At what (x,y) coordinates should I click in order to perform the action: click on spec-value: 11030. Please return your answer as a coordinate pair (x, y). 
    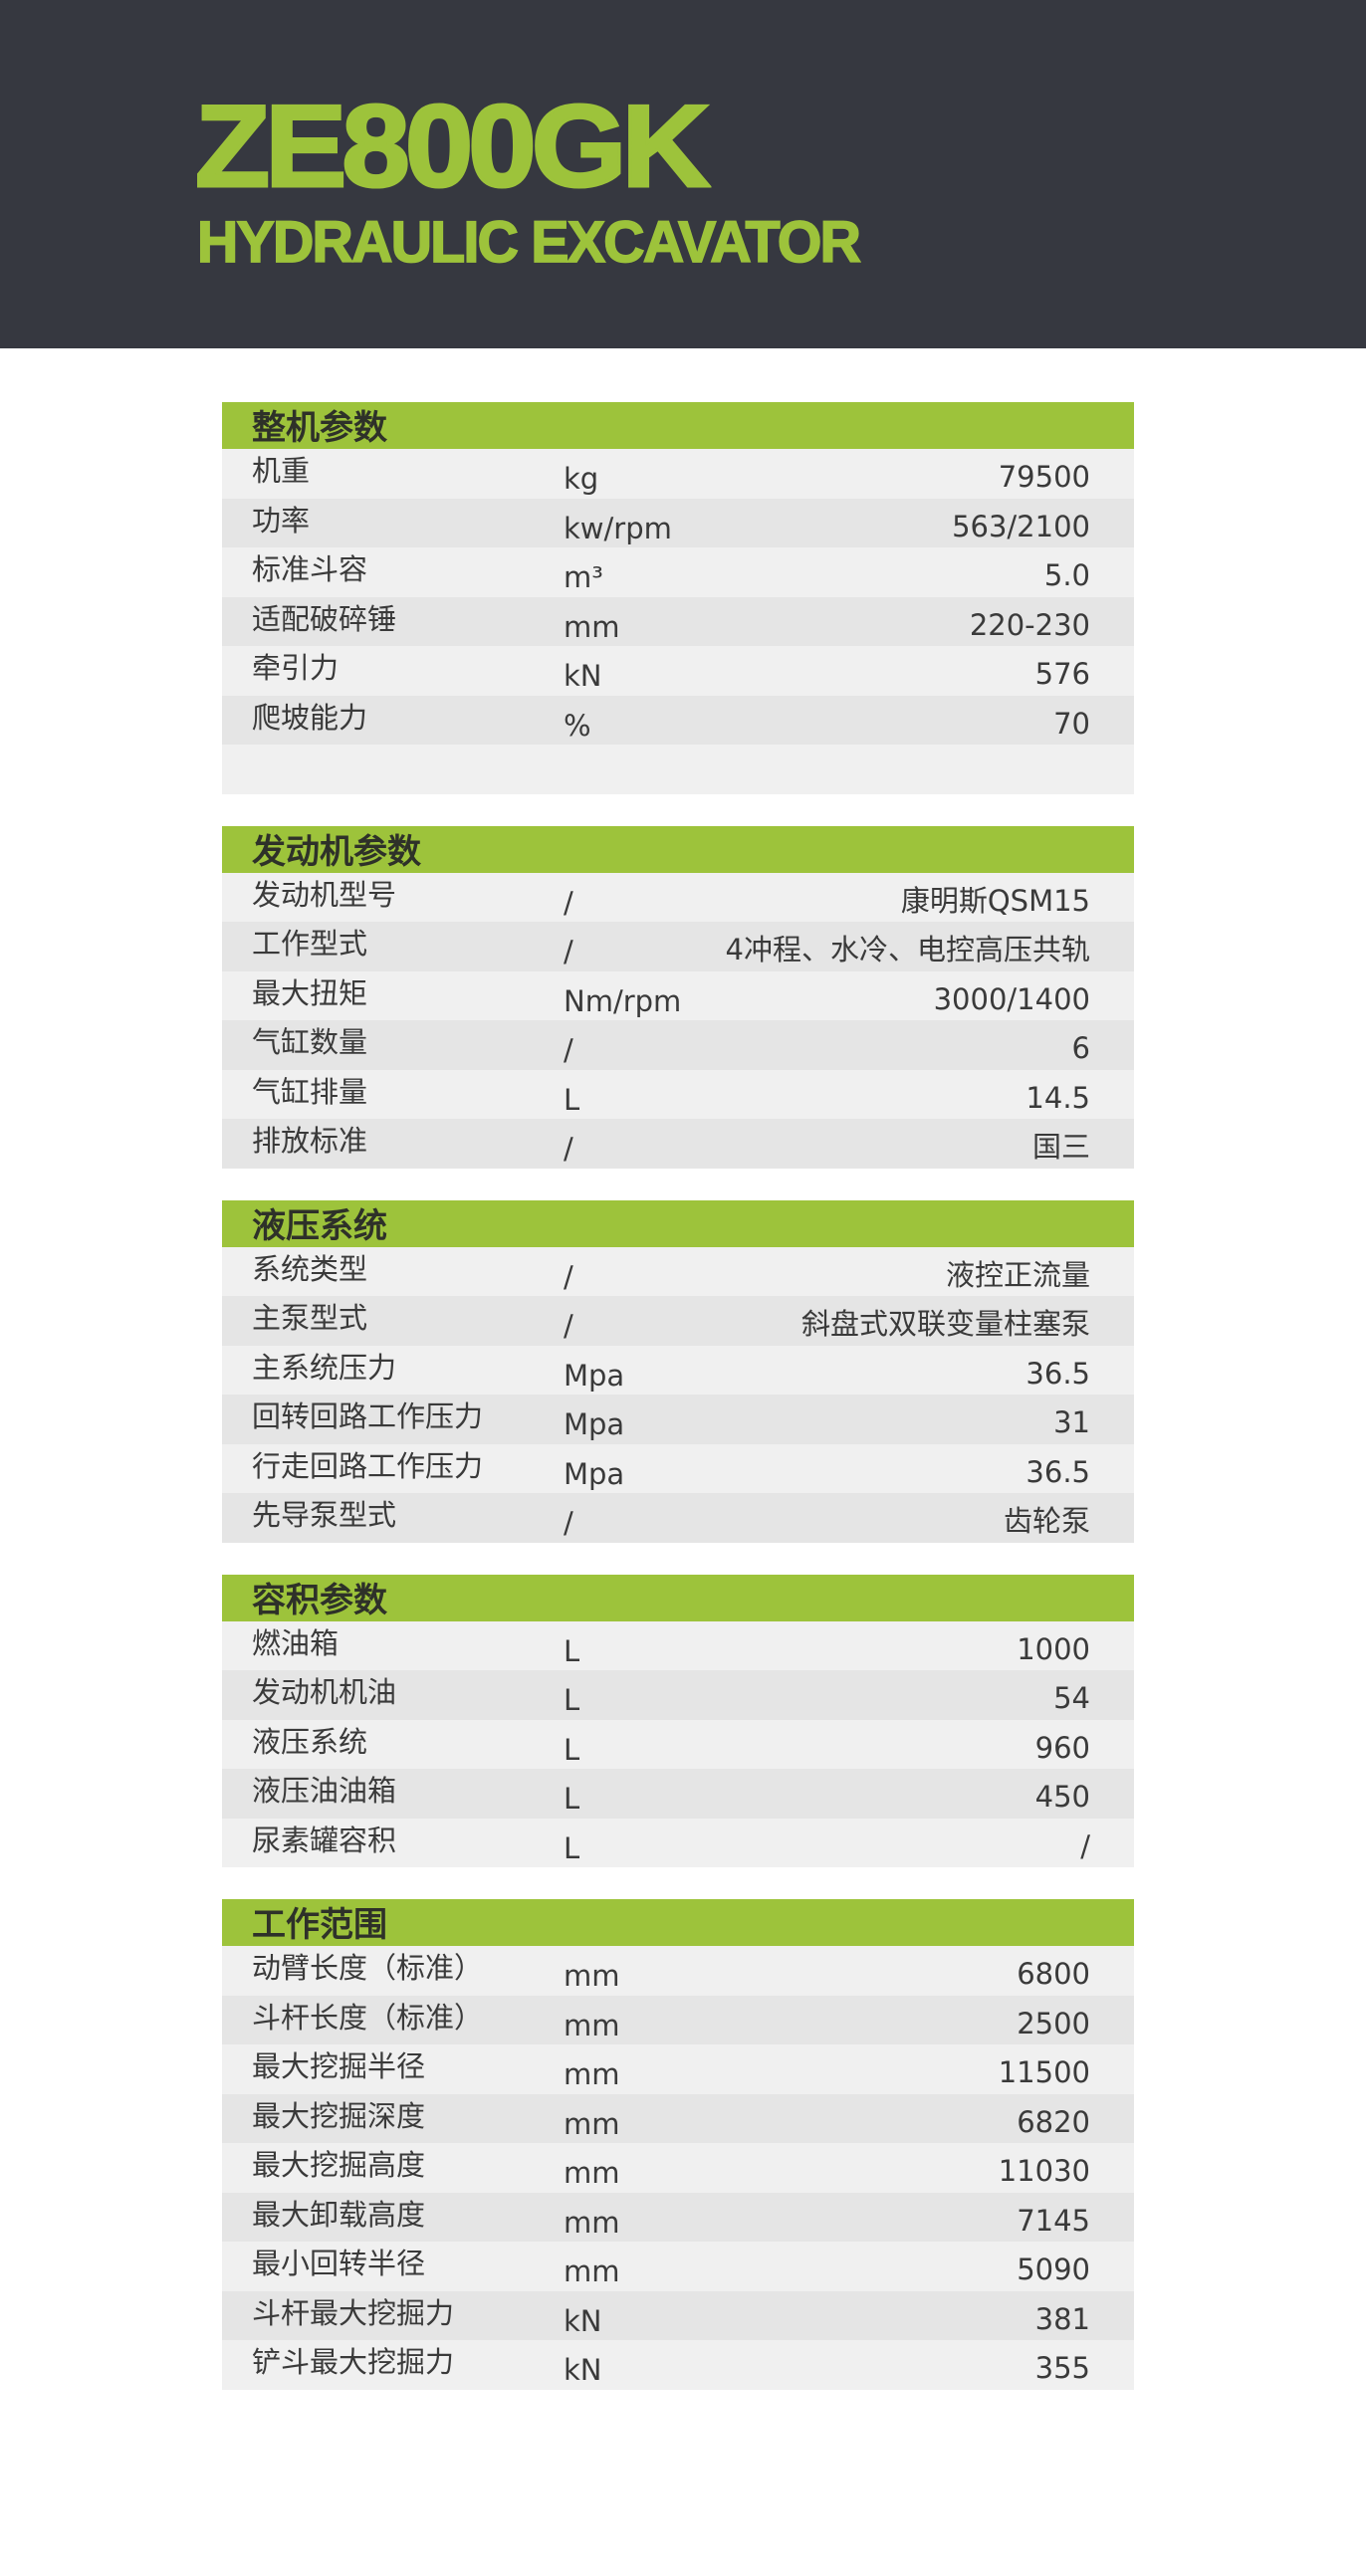
    Looking at the image, I should click on (1044, 2171).